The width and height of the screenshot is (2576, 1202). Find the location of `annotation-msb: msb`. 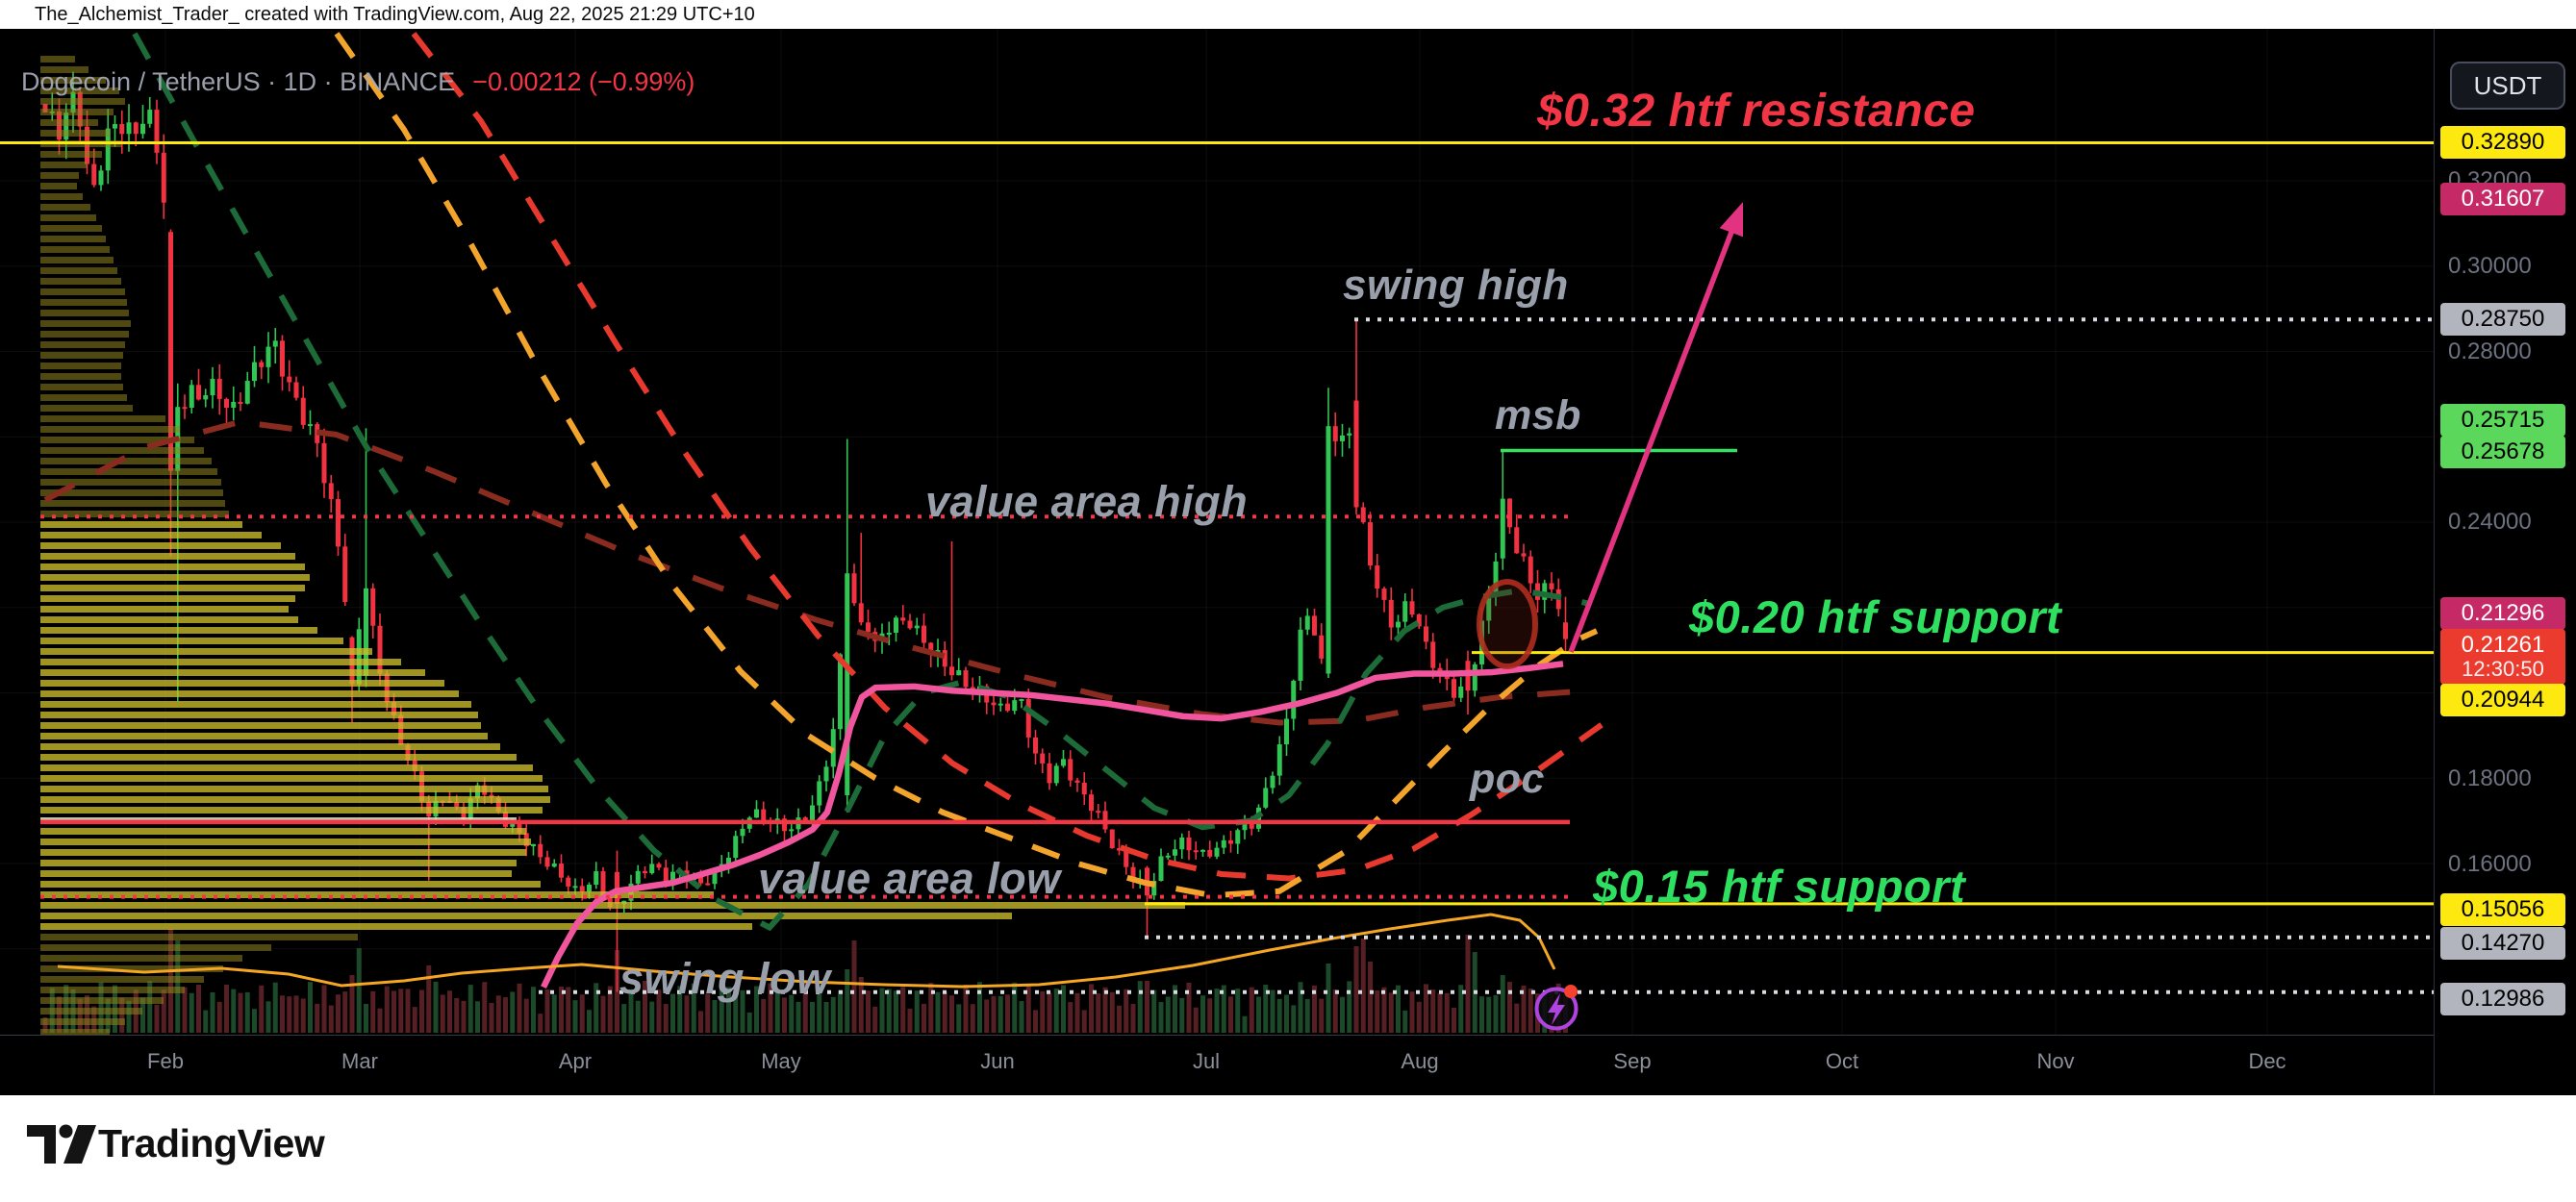

annotation-msb: msb is located at coordinates (1538, 415).